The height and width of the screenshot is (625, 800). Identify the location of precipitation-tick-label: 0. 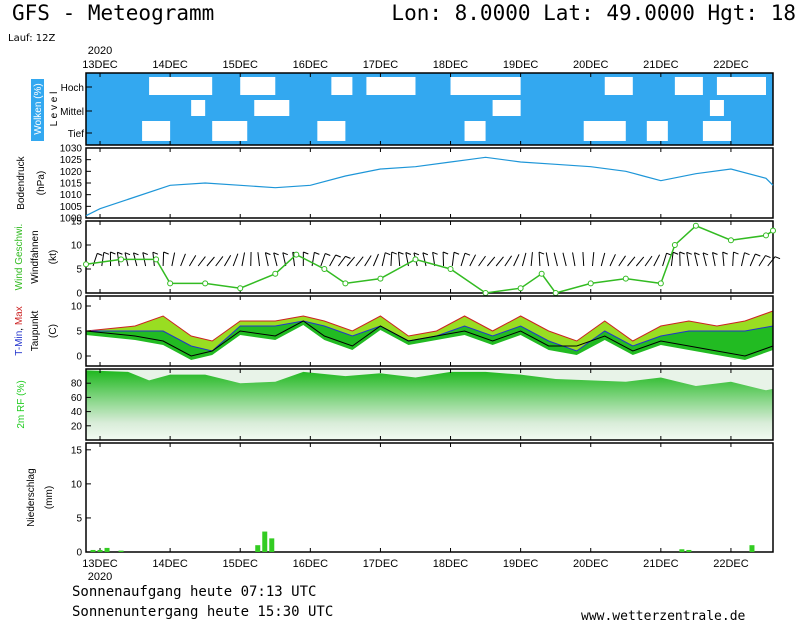
(79, 553).